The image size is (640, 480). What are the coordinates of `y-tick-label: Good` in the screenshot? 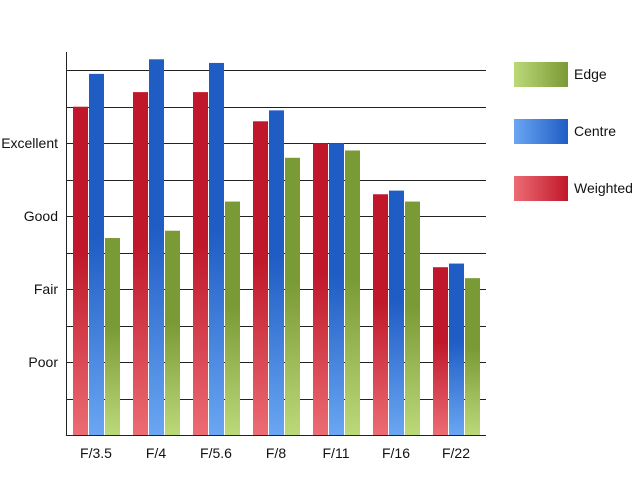 It's located at (41, 216).